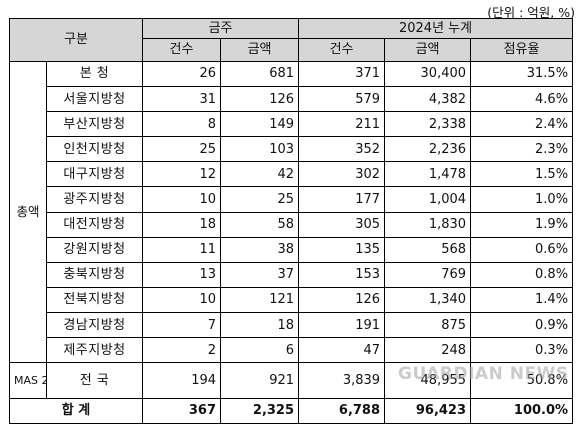 The height and width of the screenshot is (427, 579). What do you see at coordinates (522, 350) in the screenshot?
I see `cell-share: 0.3%` at bounding box center [522, 350].